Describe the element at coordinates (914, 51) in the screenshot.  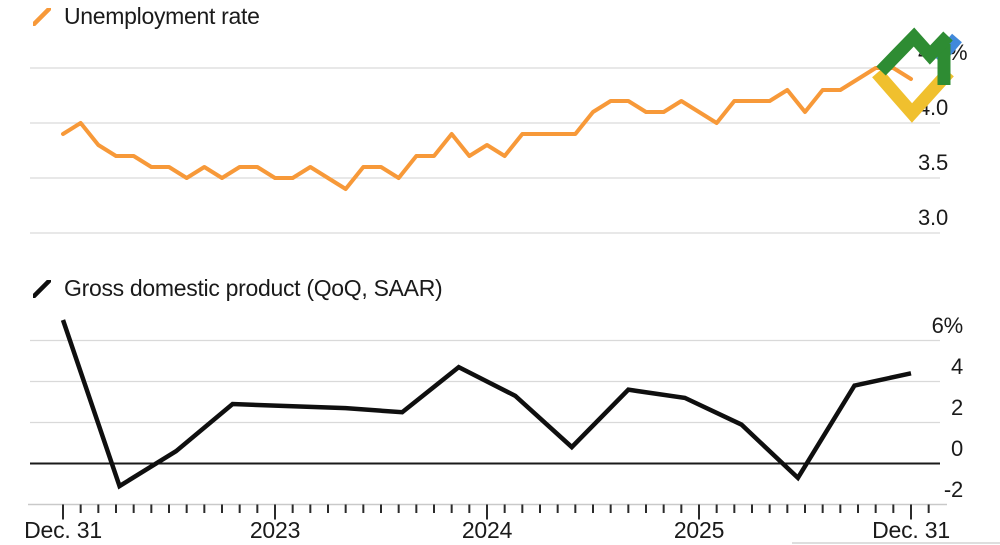
I see `logo-green-zigzag` at that location.